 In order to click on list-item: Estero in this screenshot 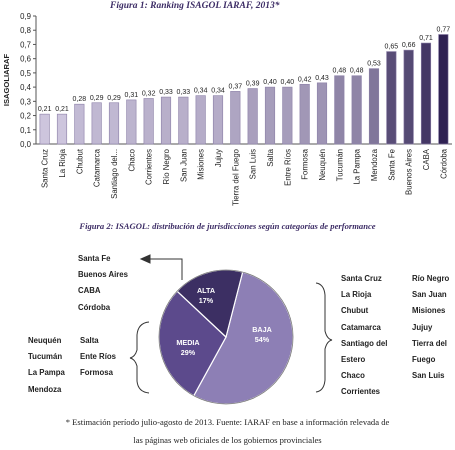, I will do `click(353, 359)`.